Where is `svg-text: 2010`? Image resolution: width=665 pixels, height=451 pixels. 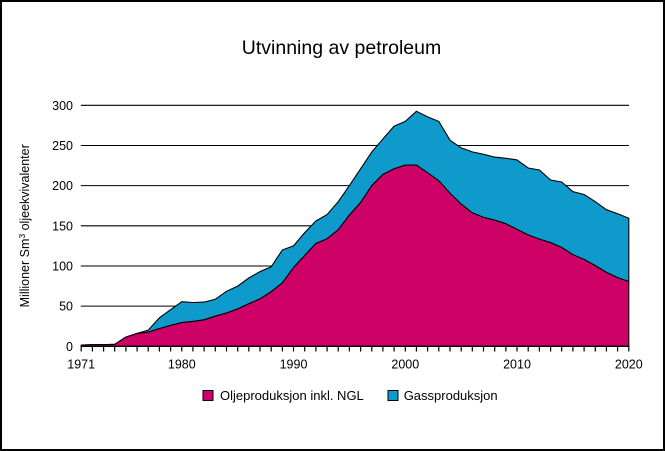 svg-text: 2010 is located at coordinates (517, 365).